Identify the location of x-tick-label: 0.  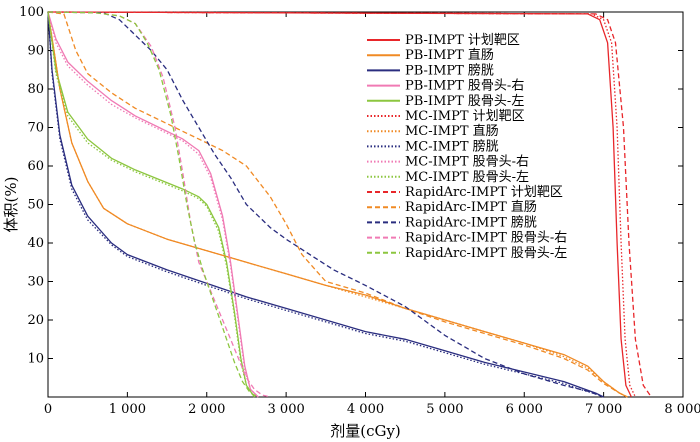
(48, 409).